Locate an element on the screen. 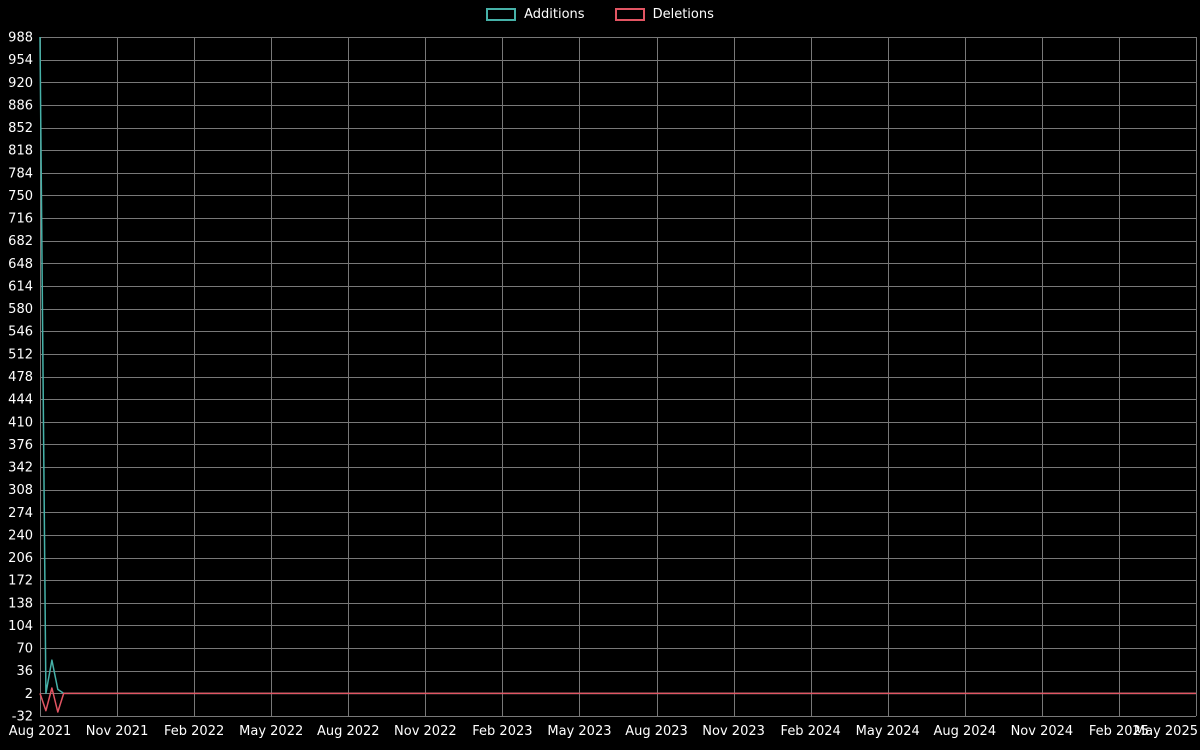 The height and width of the screenshot is (750, 1200). y-tick-label: 954 is located at coordinates (20, 60).